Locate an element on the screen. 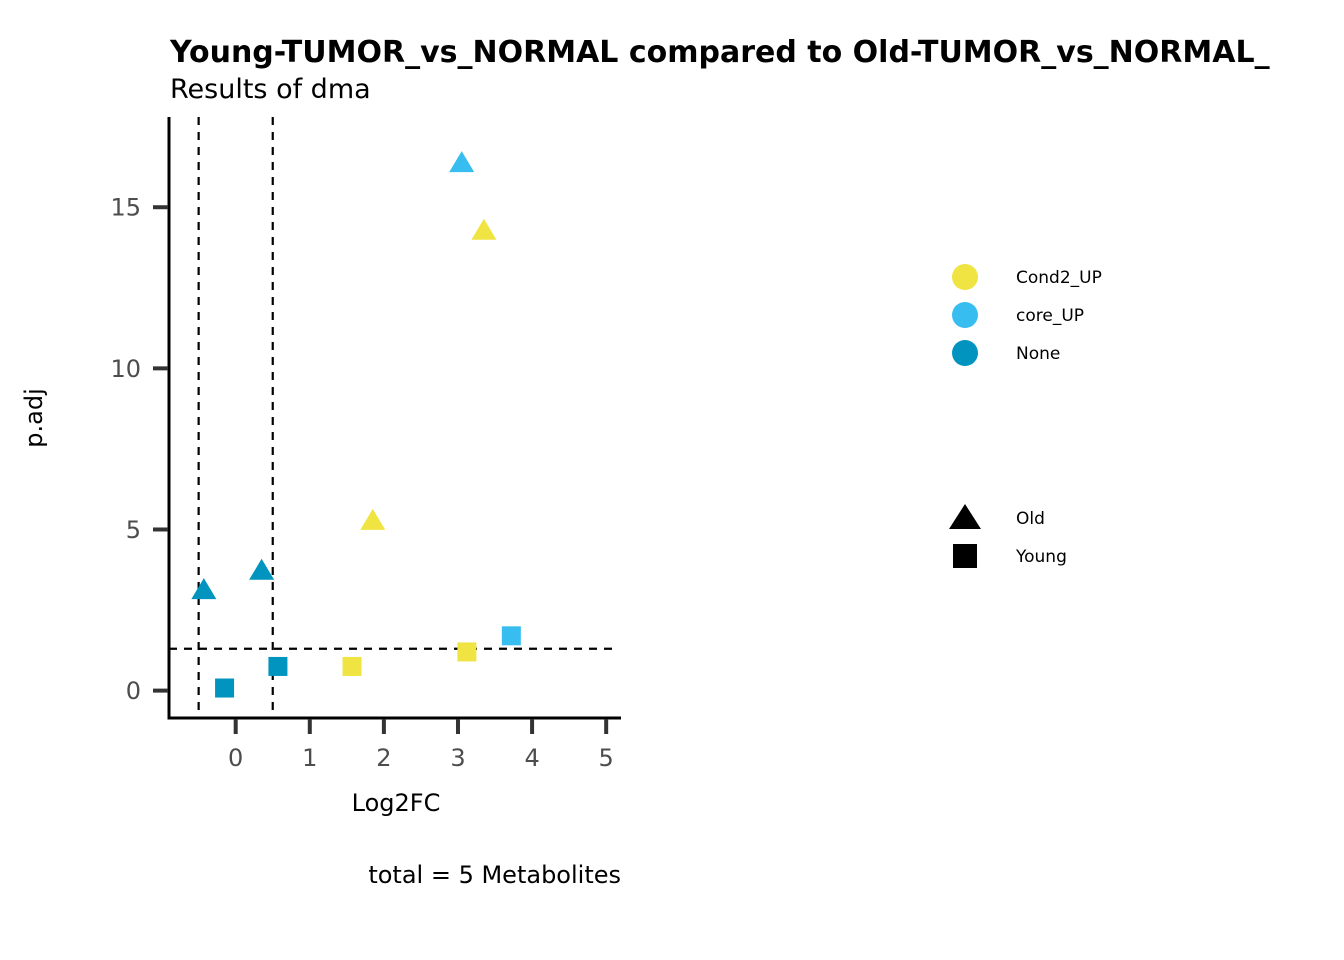 This screenshot has height=960, width=1344. legend-label: None is located at coordinates (1038, 354).